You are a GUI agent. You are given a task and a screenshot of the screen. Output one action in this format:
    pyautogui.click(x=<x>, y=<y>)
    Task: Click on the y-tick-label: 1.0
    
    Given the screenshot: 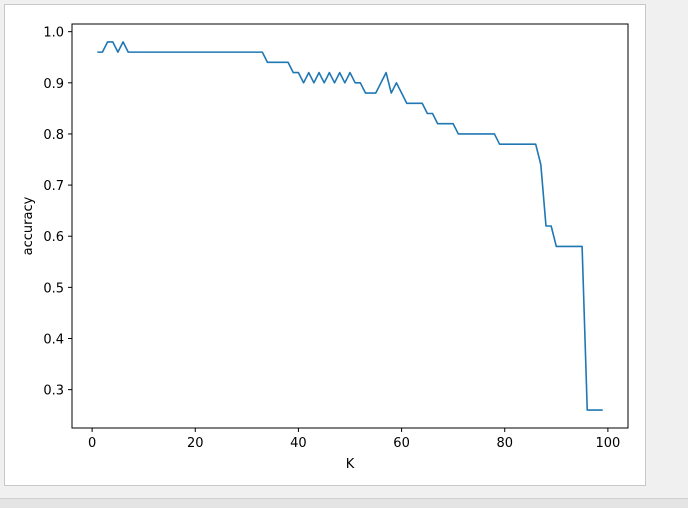 What is the action you would take?
    pyautogui.click(x=53, y=33)
    